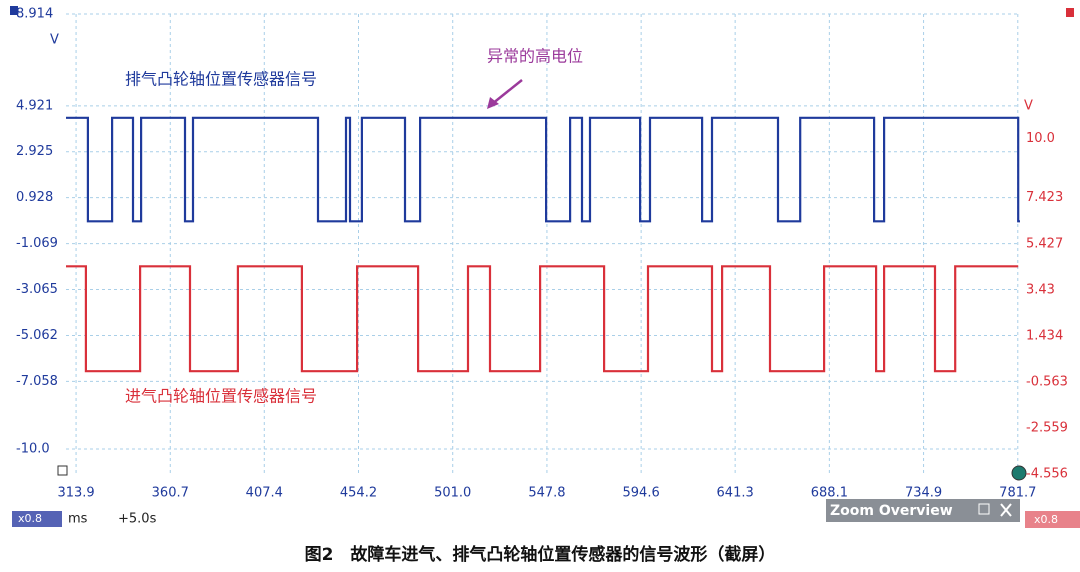  I want to click on offset-label: +5.0s, so click(137, 519).